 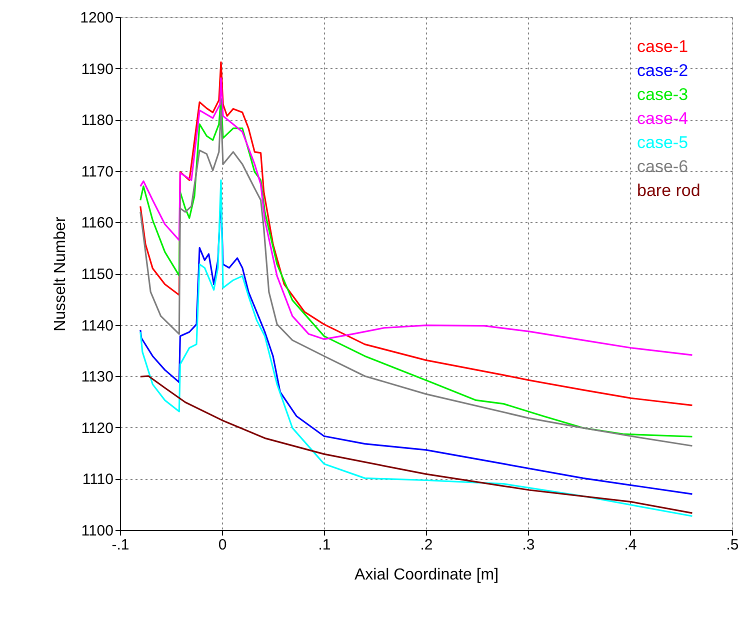 What do you see at coordinates (222, 545) in the screenshot?
I see `x-tick-label: 0` at bounding box center [222, 545].